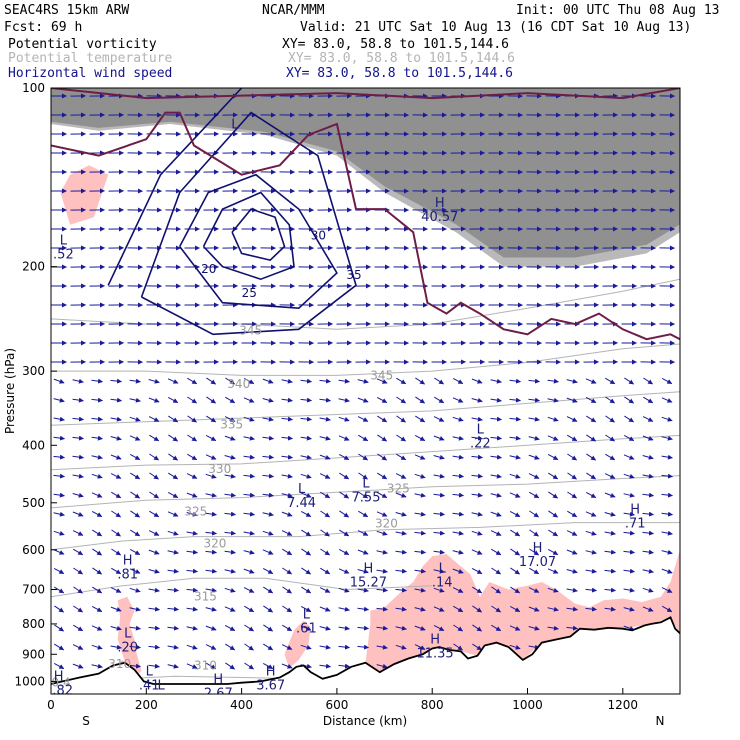 The height and width of the screenshot is (740, 740). Describe the element at coordinates (205, 596) in the screenshot. I see `contour-label-13: 315` at that location.